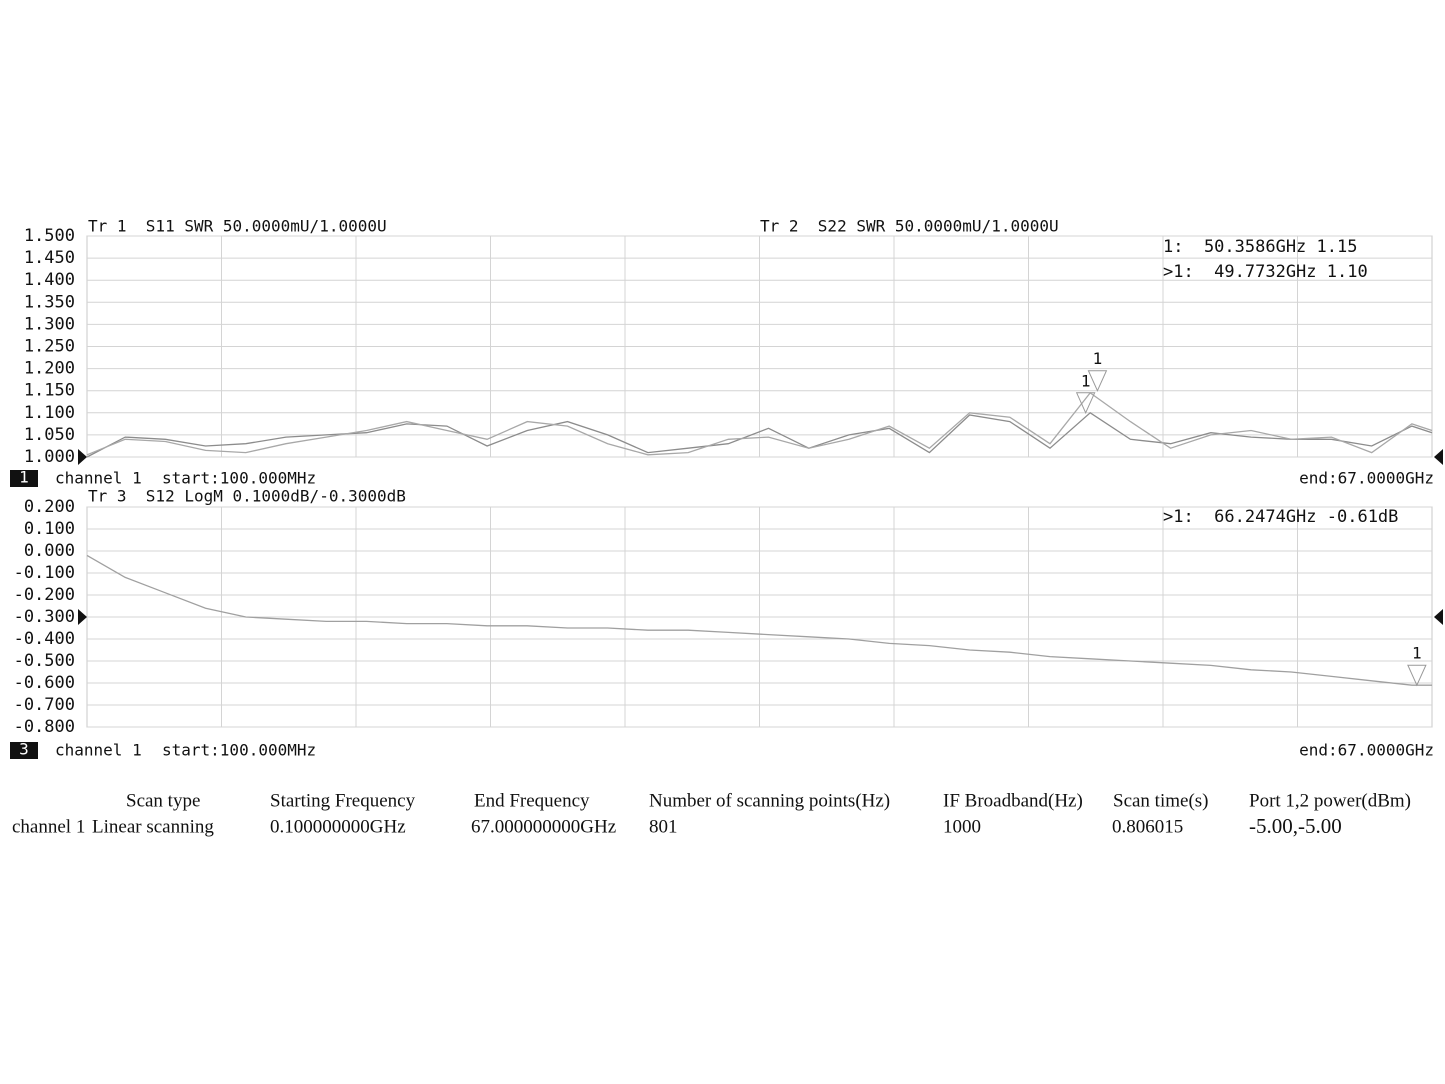 The image size is (1445, 1084). What do you see at coordinates (1260, 247) in the screenshot?
I see `marker-readout: 1: 50.3586GHz 1.15` at bounding box center [1260, 247].